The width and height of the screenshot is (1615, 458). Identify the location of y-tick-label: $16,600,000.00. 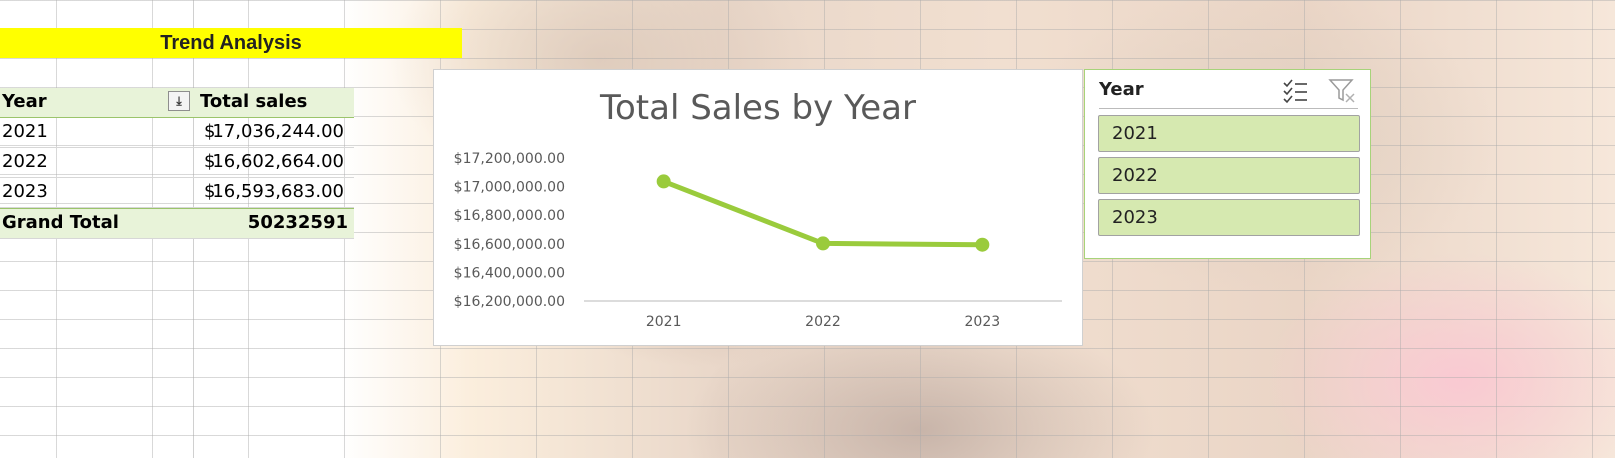
(509, 245).